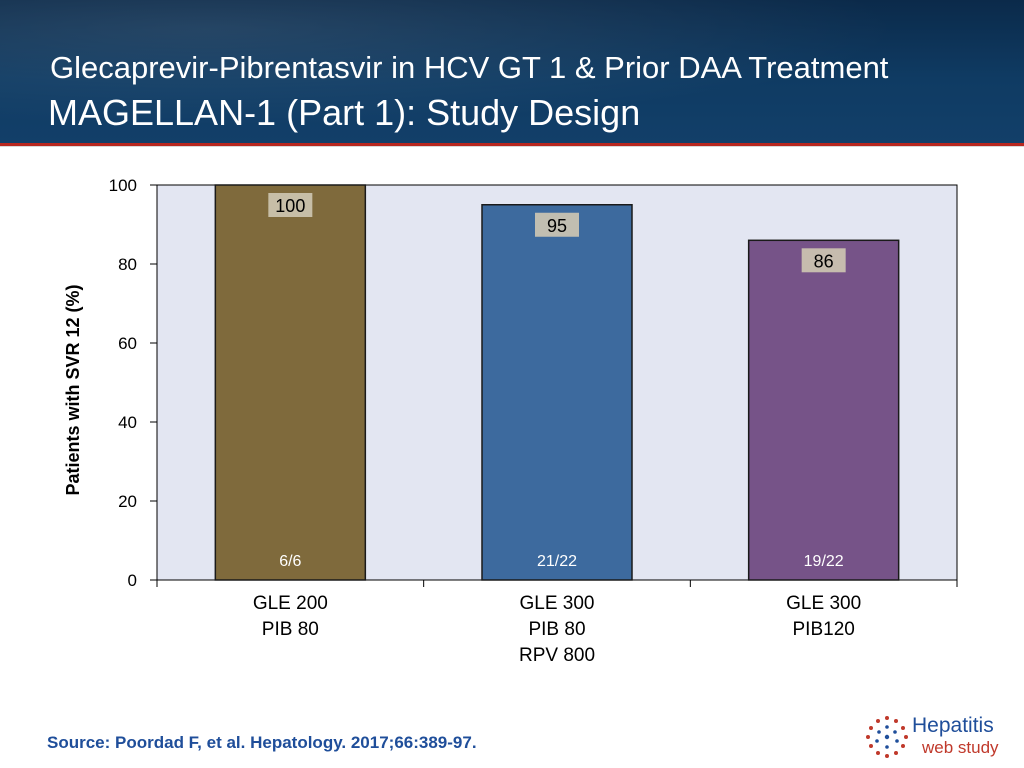  Describe the element at coordinates (127, 501) in the screenshot. I see `y-tick-label: 20` at that location.